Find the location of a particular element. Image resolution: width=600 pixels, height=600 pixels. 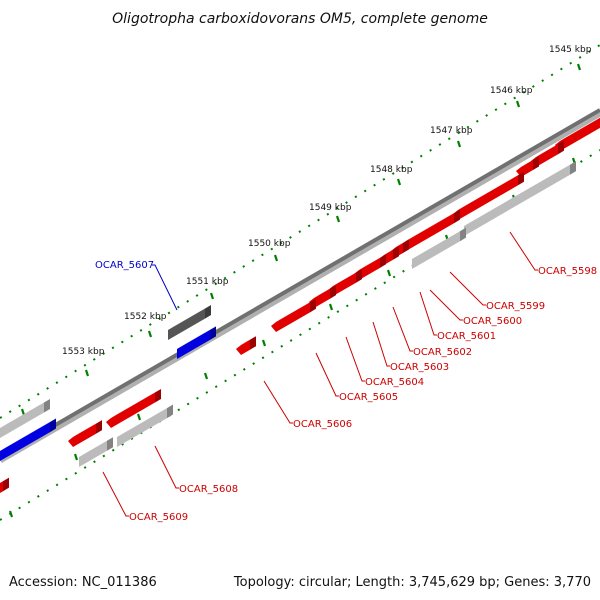

gene-edge-left-body is located at coordinates (1, 487).